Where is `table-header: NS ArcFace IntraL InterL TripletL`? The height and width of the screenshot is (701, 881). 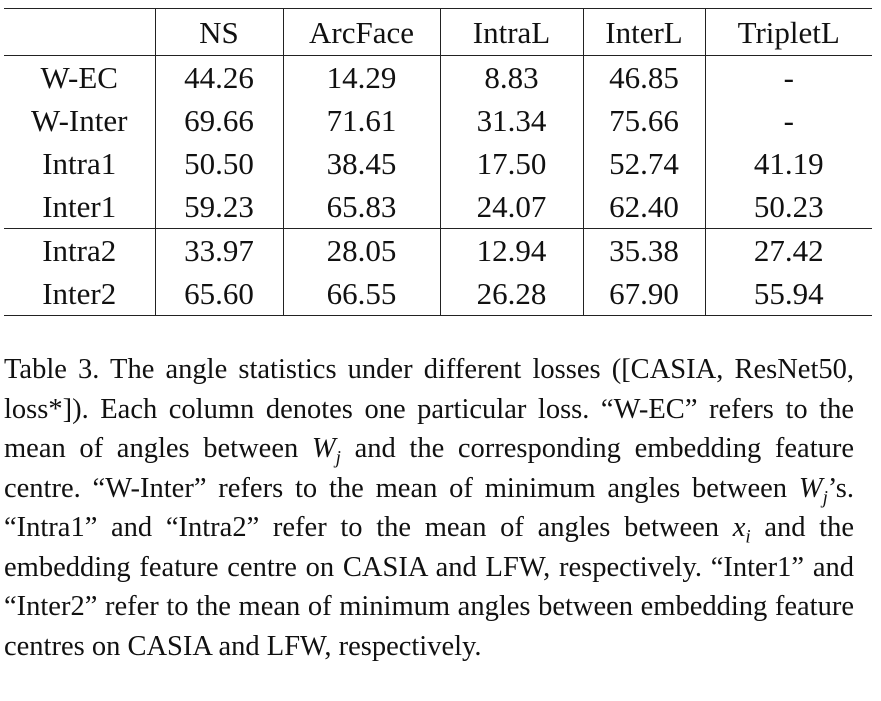
table-header: NS ArcFace IntraL InterL TripletL is located at coordinates (438, 32).